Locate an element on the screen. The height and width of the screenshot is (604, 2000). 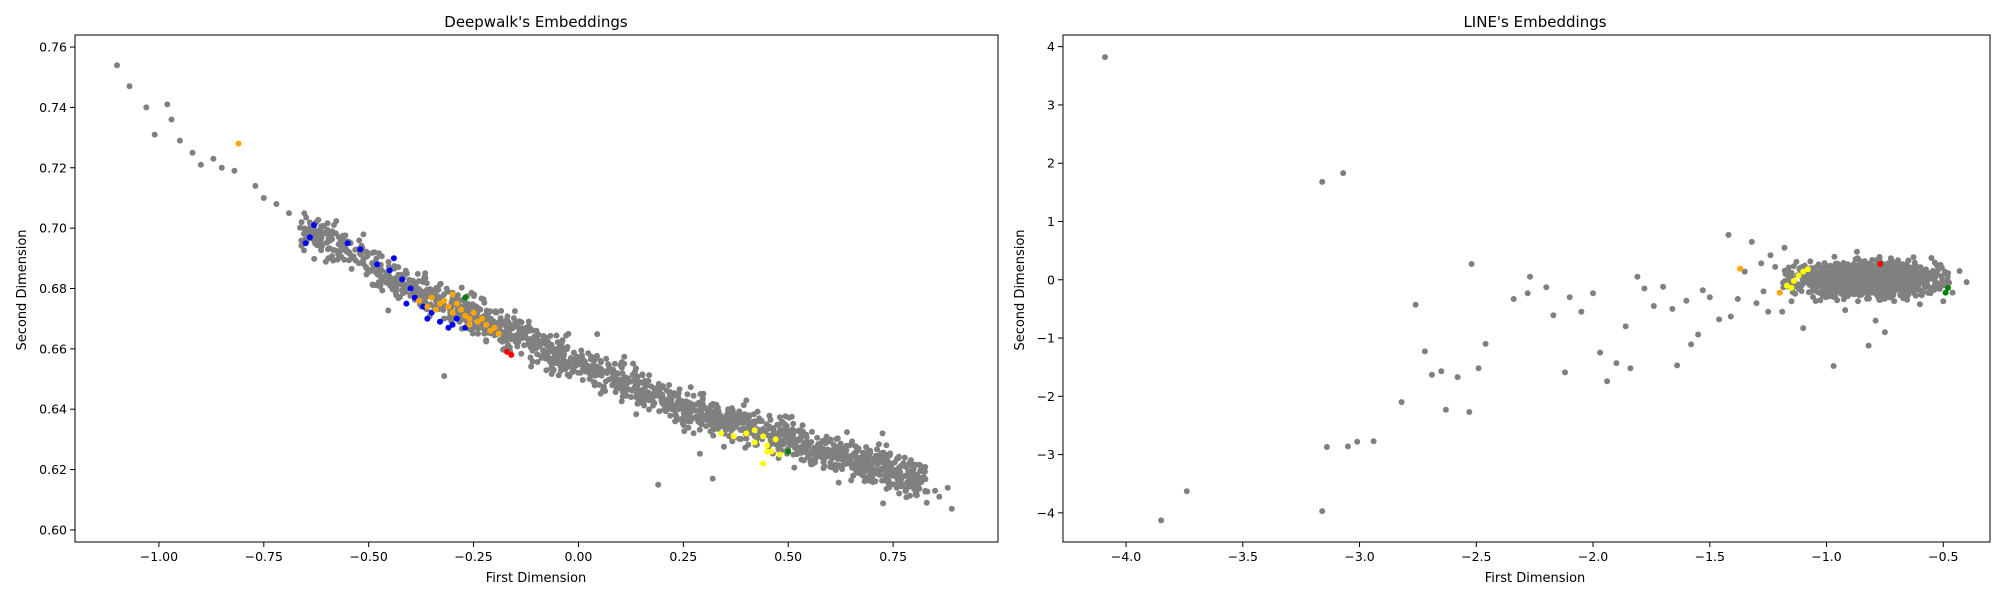
y-axis-label: Second Dimension is located at coordinates (1020, 289).